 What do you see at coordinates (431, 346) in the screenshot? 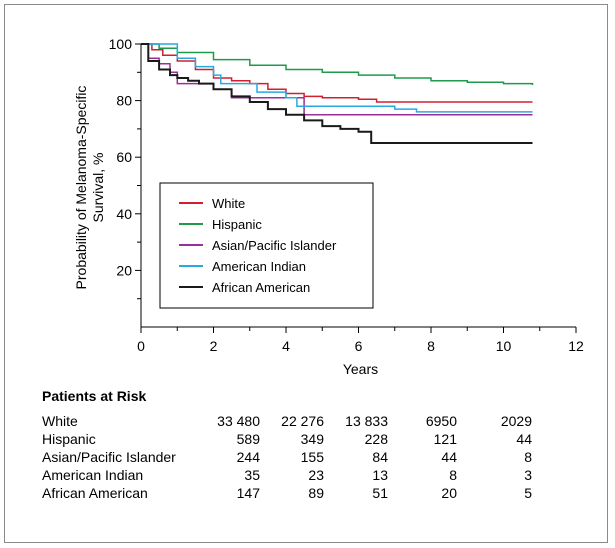
I see `x-tick-label: 8` at bounding box center [431, 346].